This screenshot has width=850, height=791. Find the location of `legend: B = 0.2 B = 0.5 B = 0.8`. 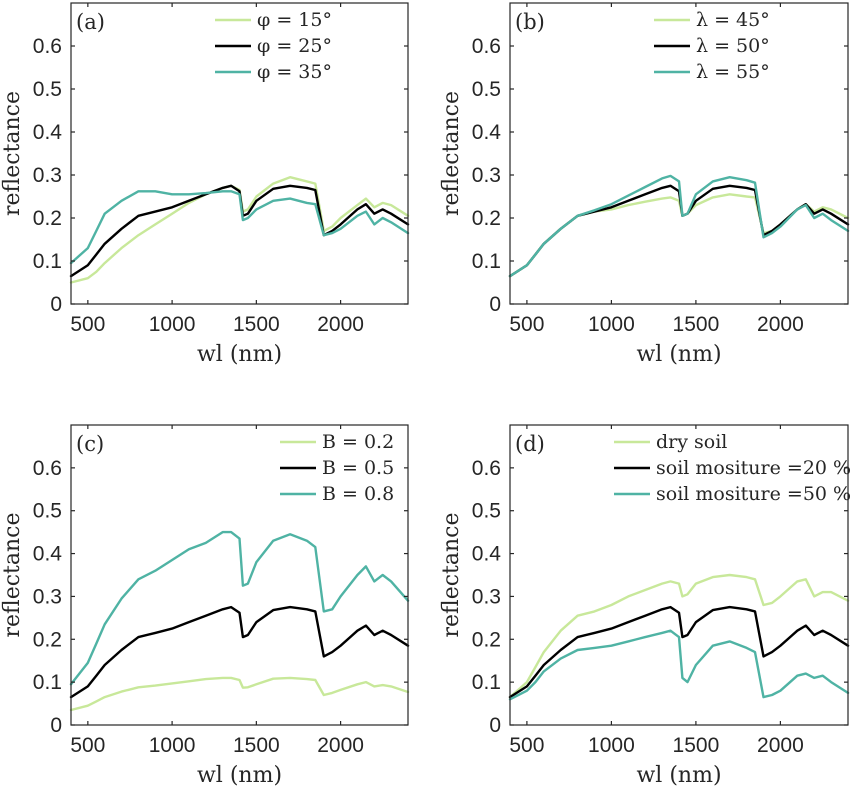

legend: B = 0.2 B = 0.5 B = 0.8 is located at coordinates (337, 468).